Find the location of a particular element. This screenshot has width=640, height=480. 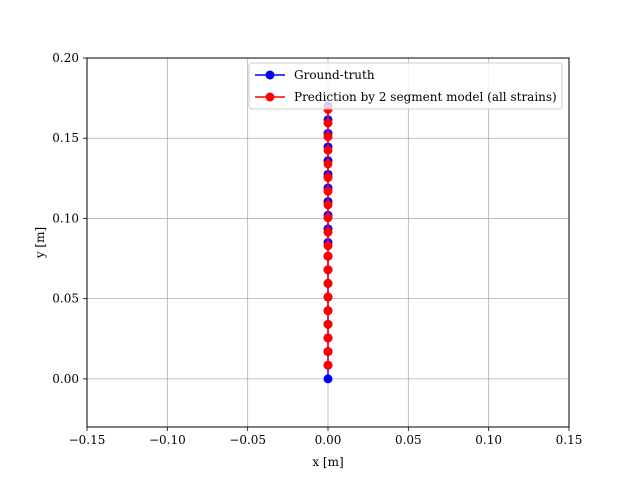

x-tick-label: −0.15 is located at coordinates (87, 440).